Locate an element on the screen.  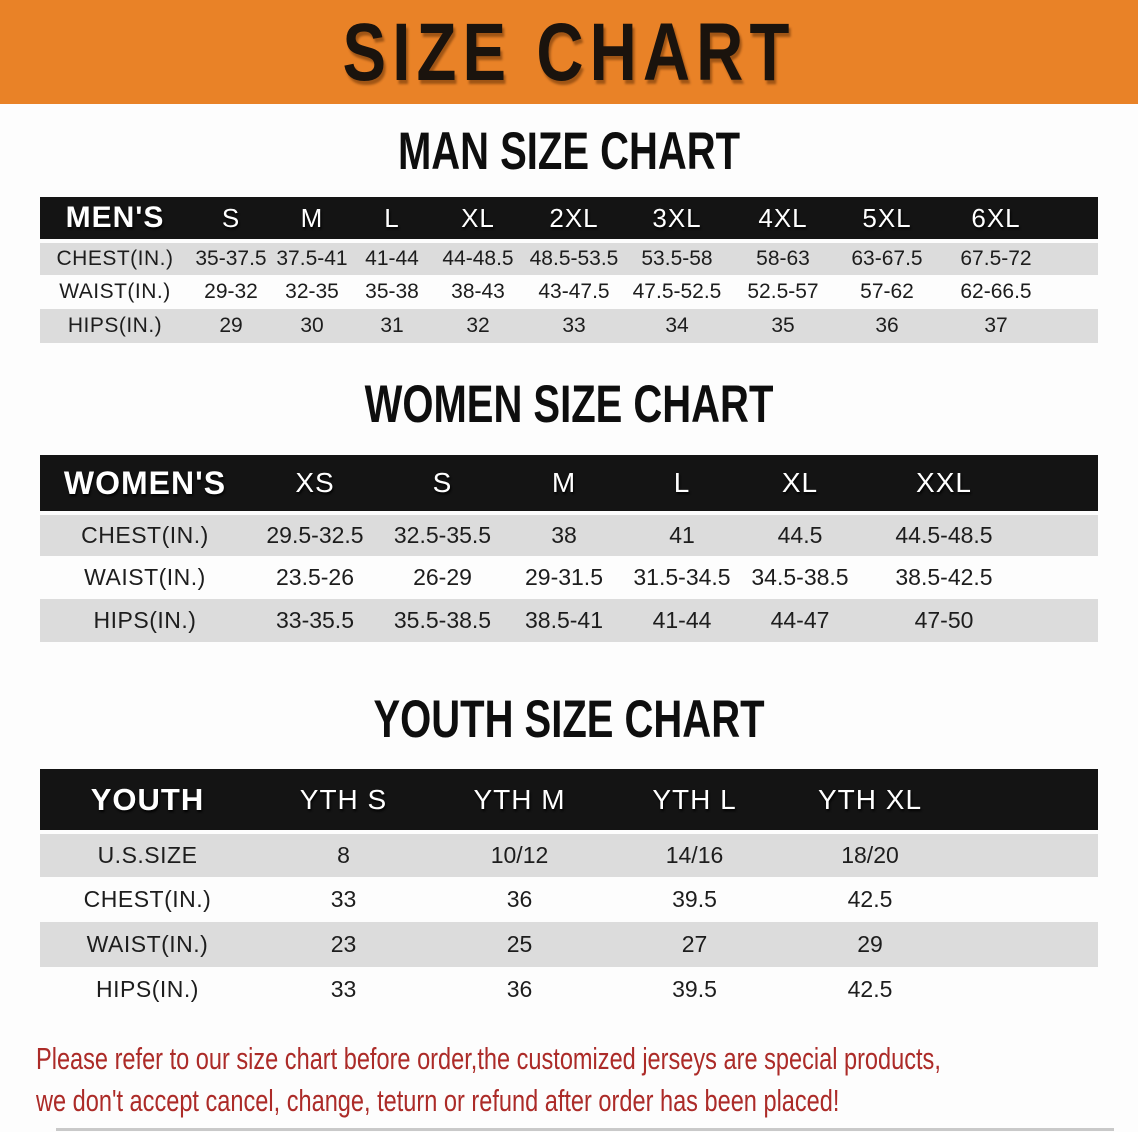
column-header: 2XL is located at coordinates (574, 217).